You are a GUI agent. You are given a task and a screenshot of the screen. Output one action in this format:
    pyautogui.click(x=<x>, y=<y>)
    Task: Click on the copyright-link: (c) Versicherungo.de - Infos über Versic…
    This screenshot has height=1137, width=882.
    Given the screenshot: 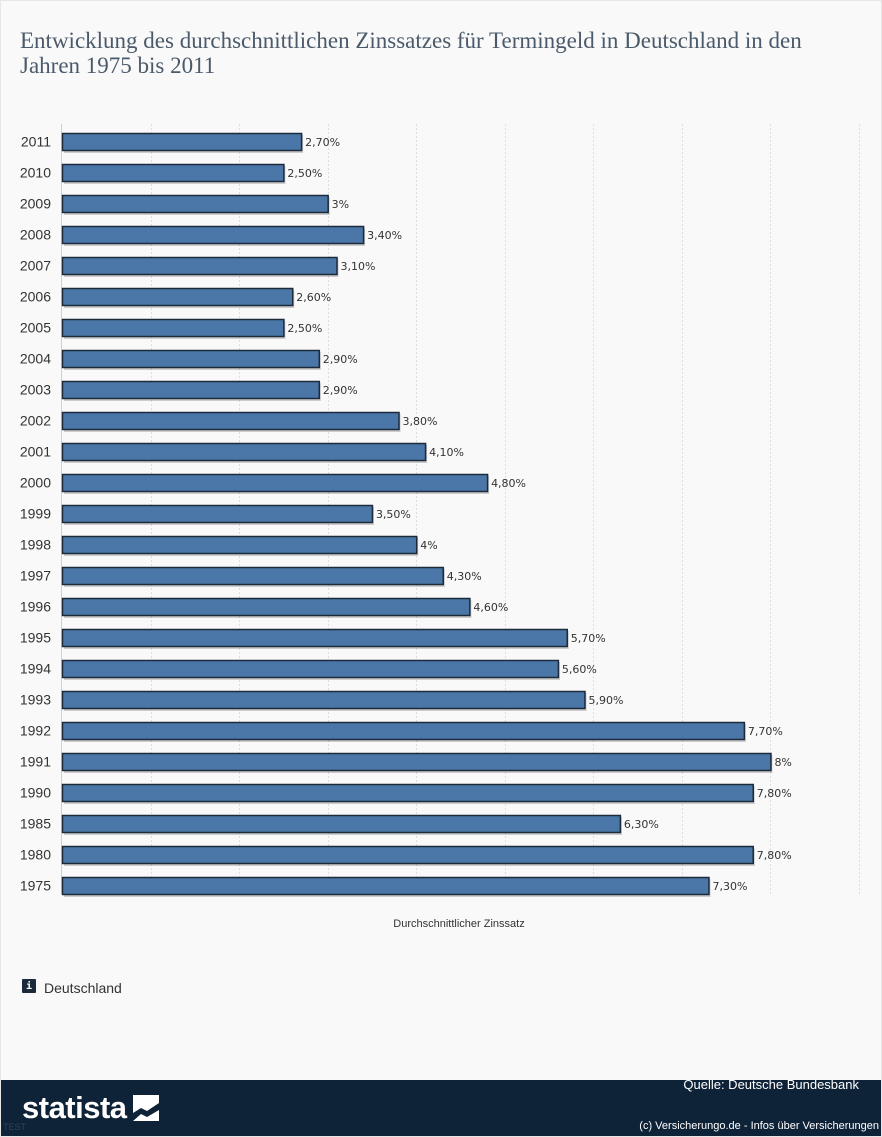 What is the action you would take?
    pyautogui.click(x=759, y=1126)
    